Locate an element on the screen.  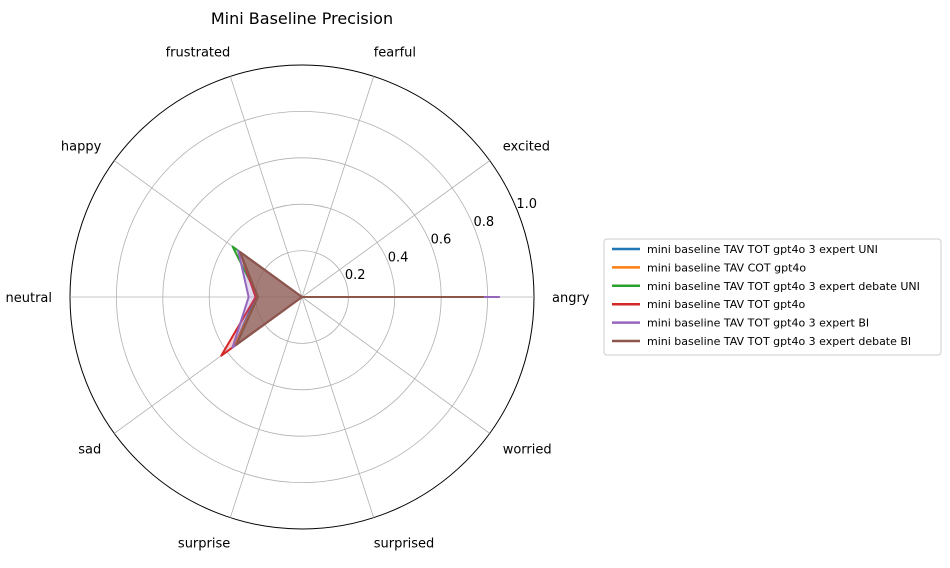
category-label: happy is located at coordinates (81, 146).